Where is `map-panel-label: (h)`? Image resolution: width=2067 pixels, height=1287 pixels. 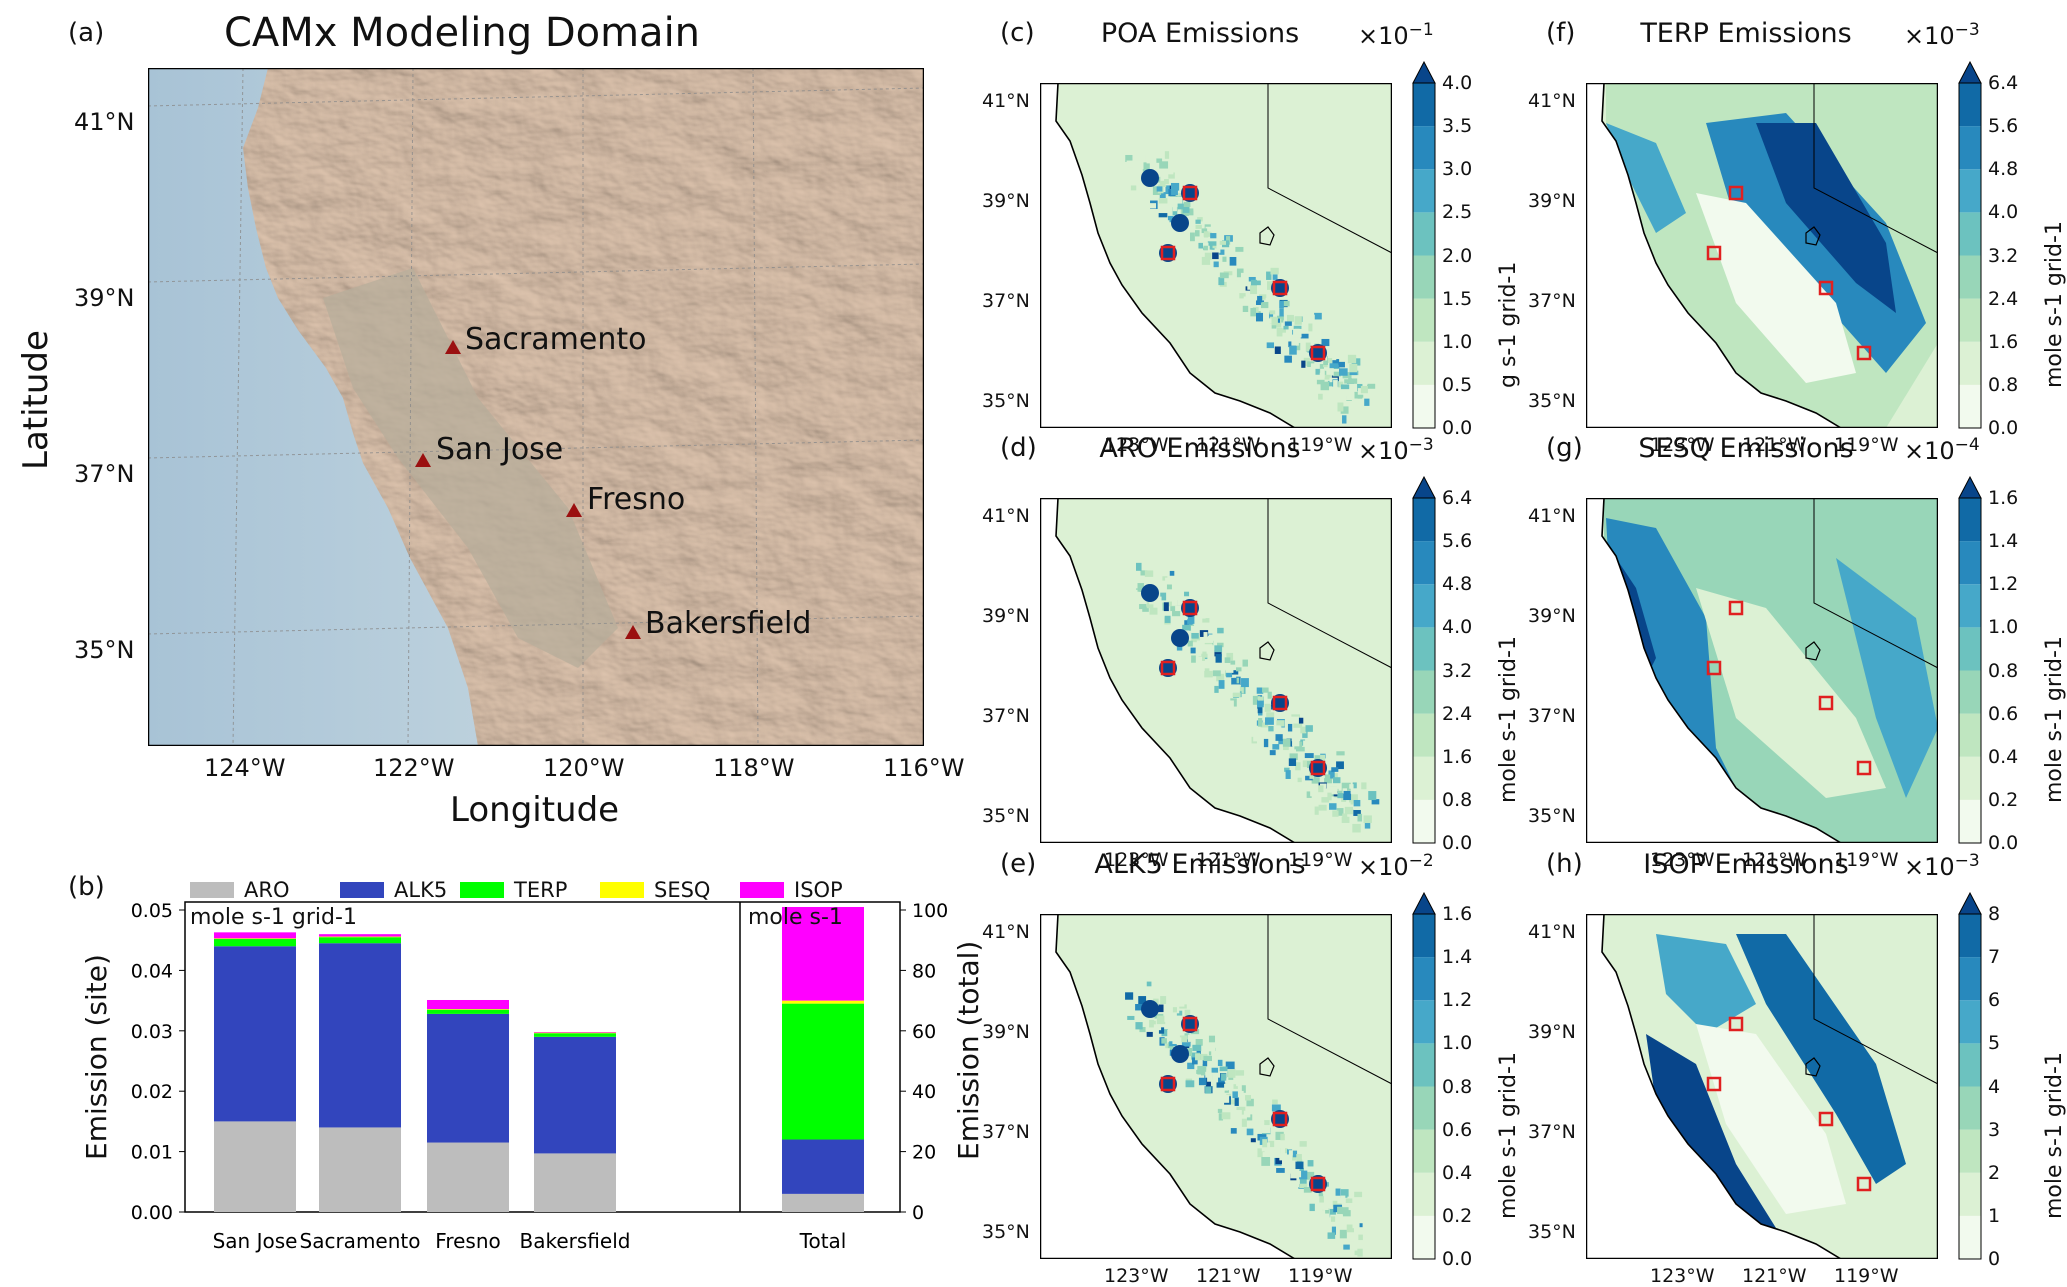 map-panel-label: (h) is located at coordinates (1564, 864).